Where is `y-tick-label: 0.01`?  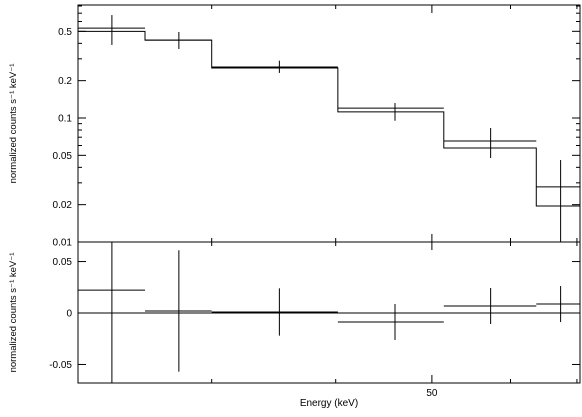
y-tick-label: 0.01 is located at coordinates (63, 243).